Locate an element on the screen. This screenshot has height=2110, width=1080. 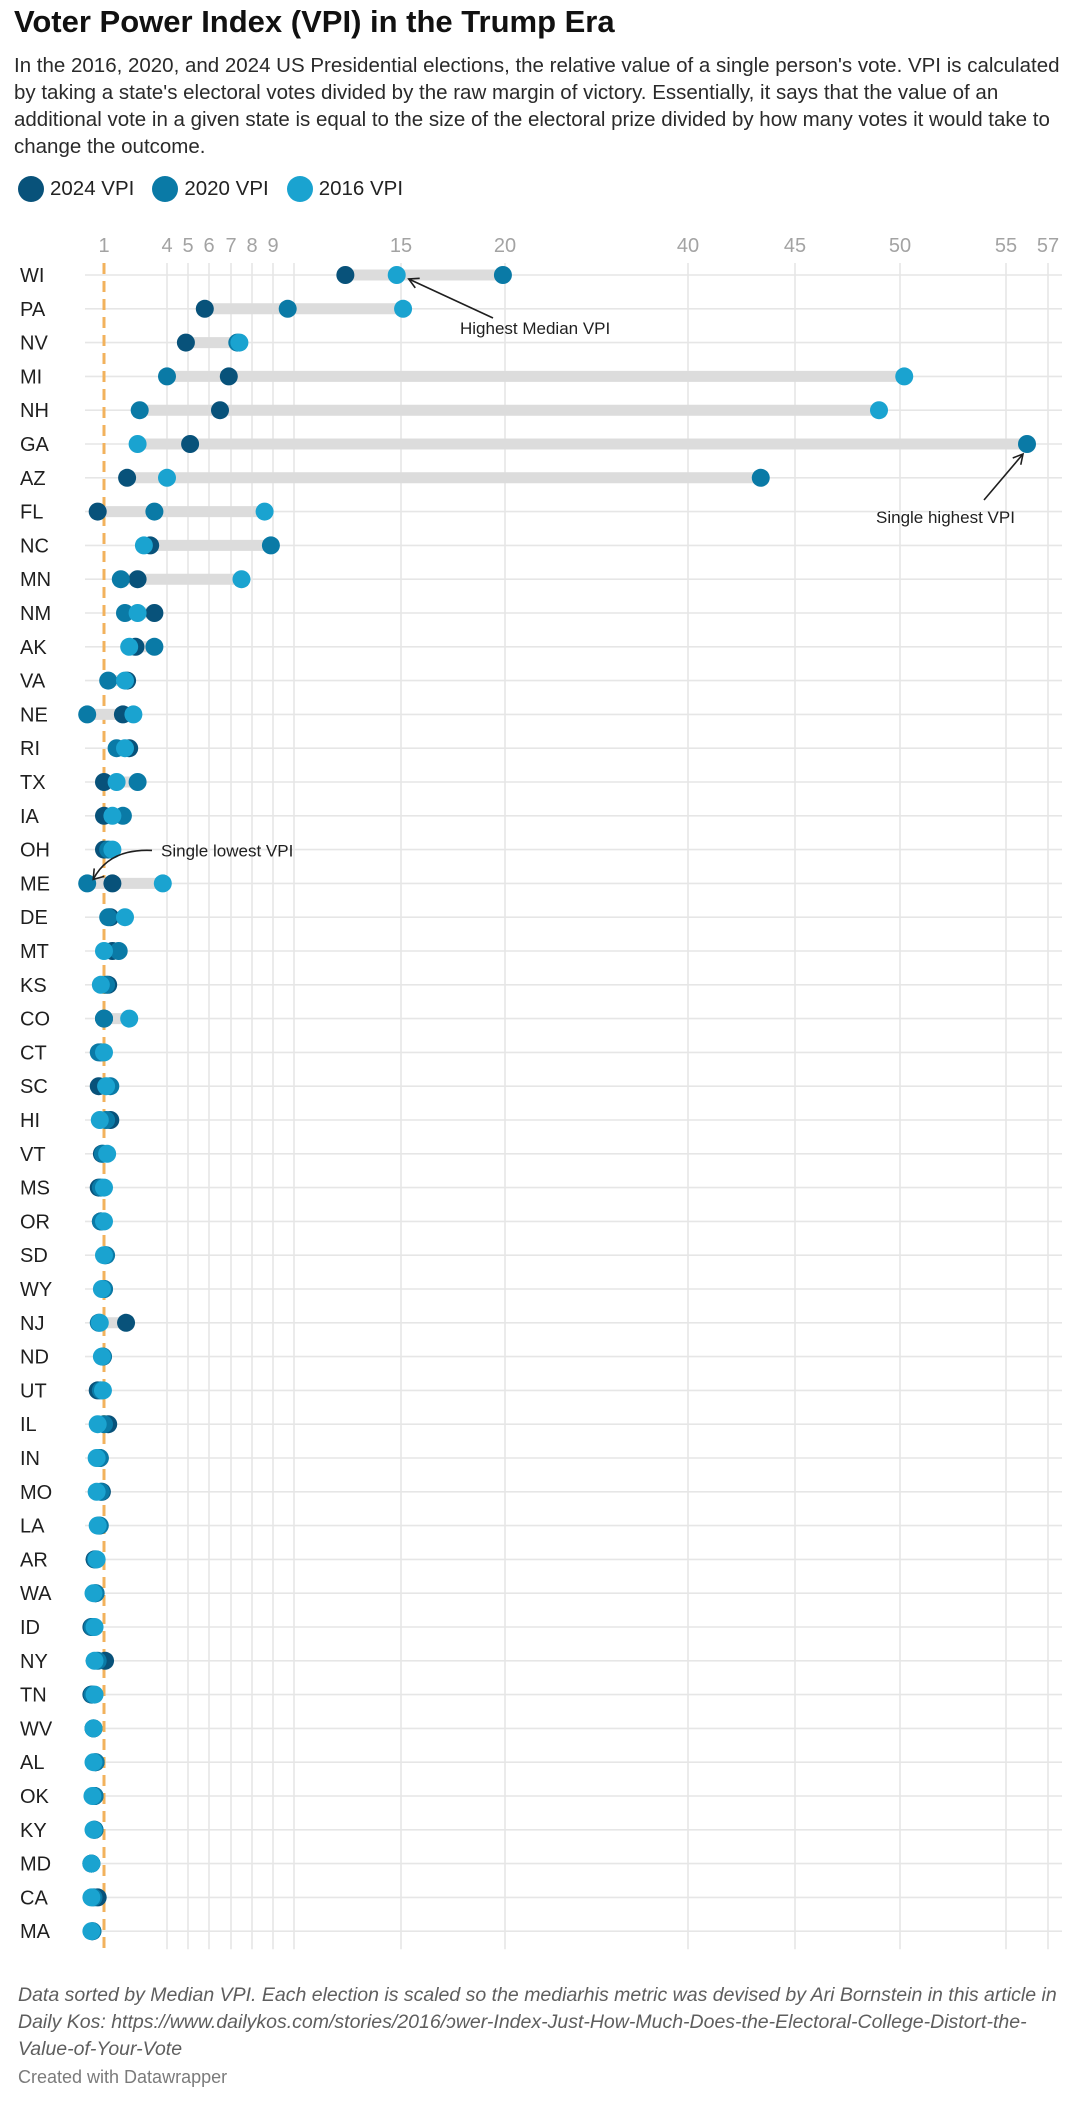
dot-nh-2016 is located at coordinates (879, 410).